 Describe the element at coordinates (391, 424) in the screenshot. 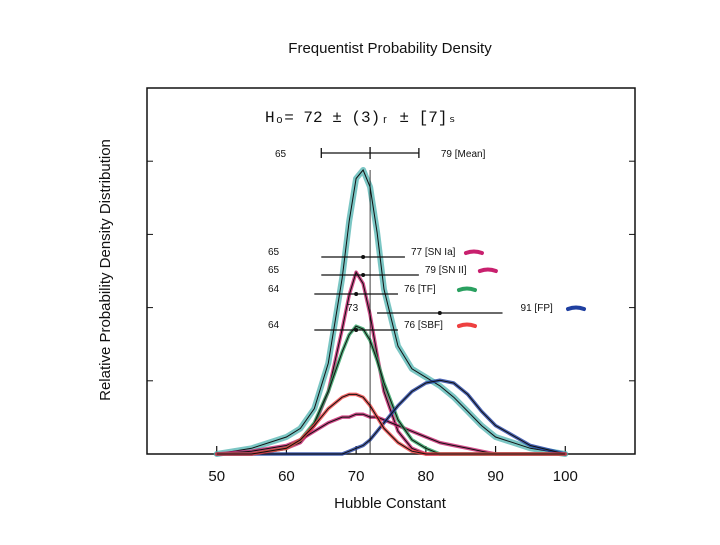

I see `sbf-curve` at that location.